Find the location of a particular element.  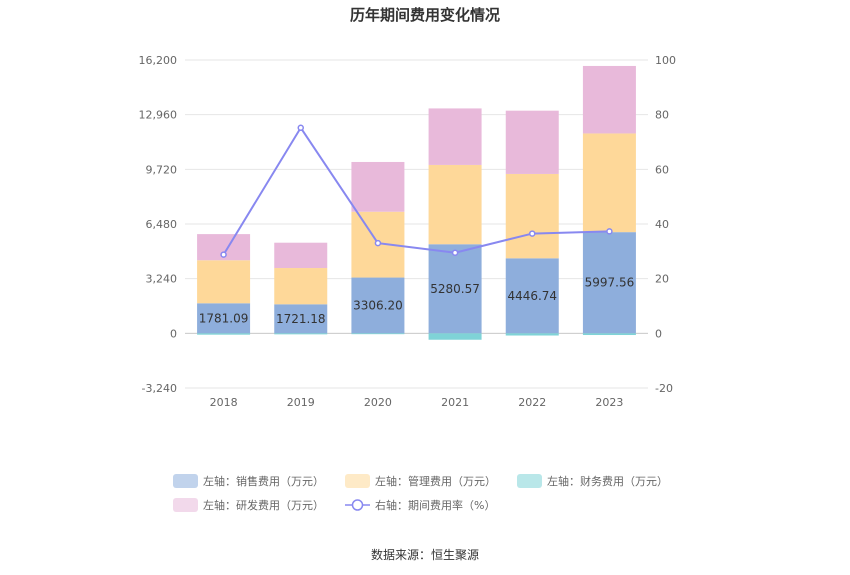

right-axis-ticks: 100 80 60 40 20 0 -20 is located at coordinates (665, 224).